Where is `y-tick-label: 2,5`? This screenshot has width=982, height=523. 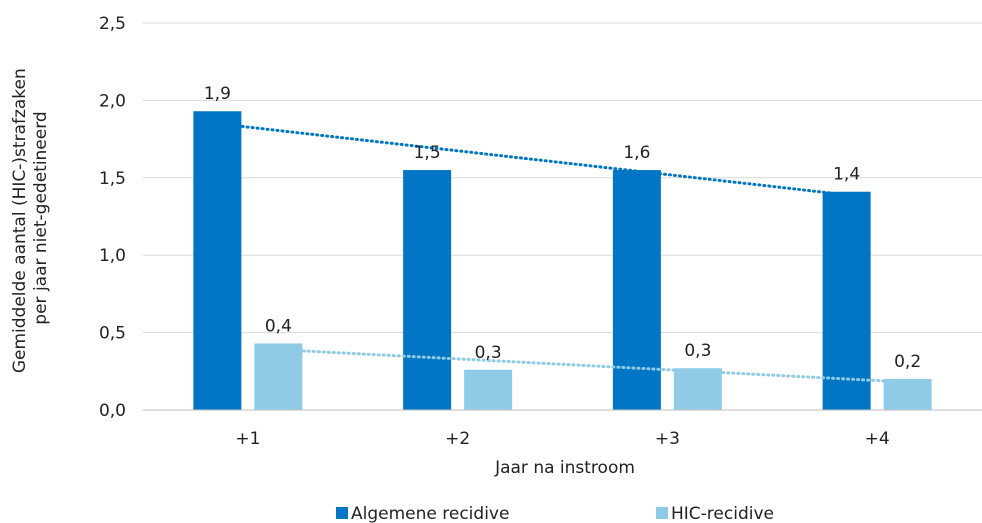 y-tick-label: 2,5 is located at coordinates (112, 24).